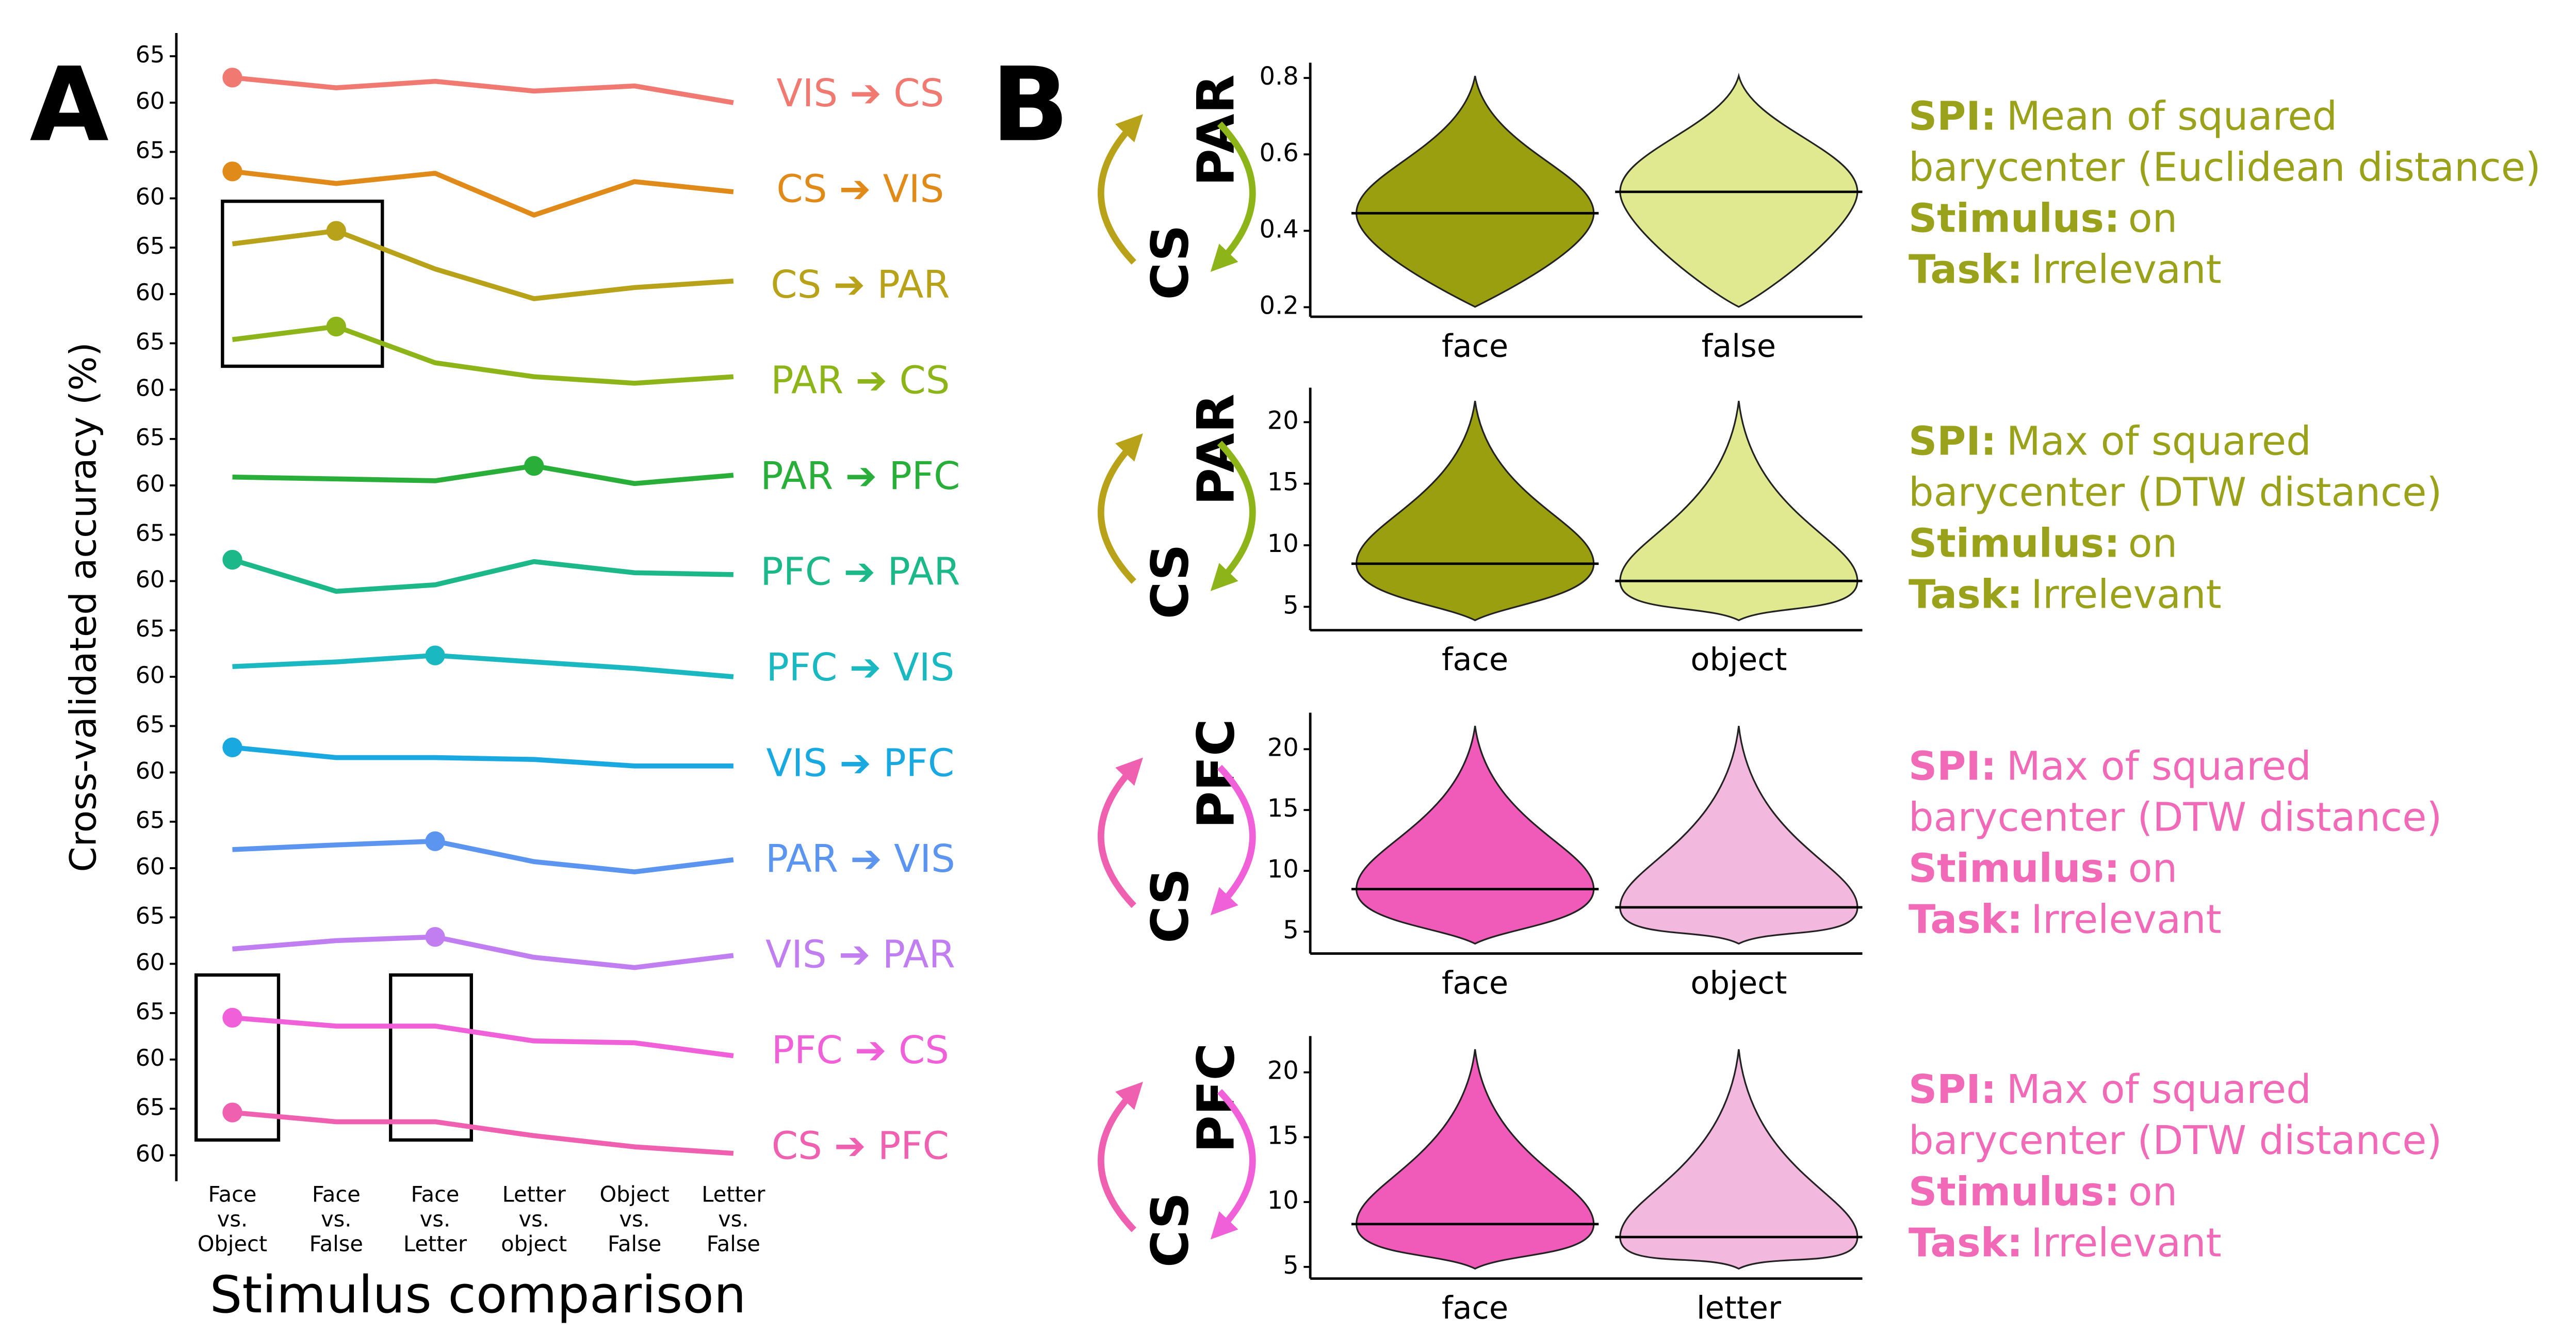 This screenshot has height=1333, width=2576. I want to click on annotation-line: barycenter (DTW distance), so click(2176, 1141).